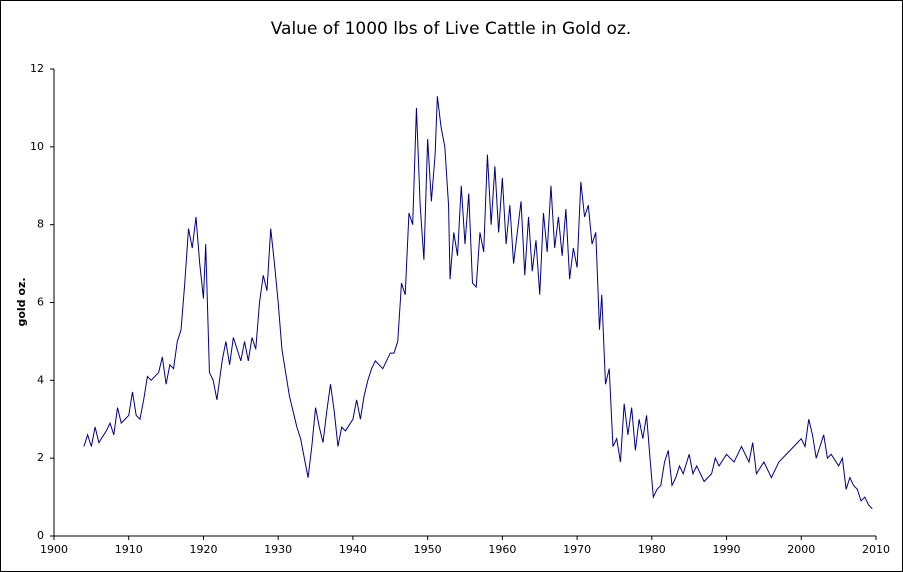 This screenshot has width=903, height=572. What do you see at coordinates (21, 301) in the screenshot?
I see `y-axis-label: gold oz.` at bounding box center [21, 301].